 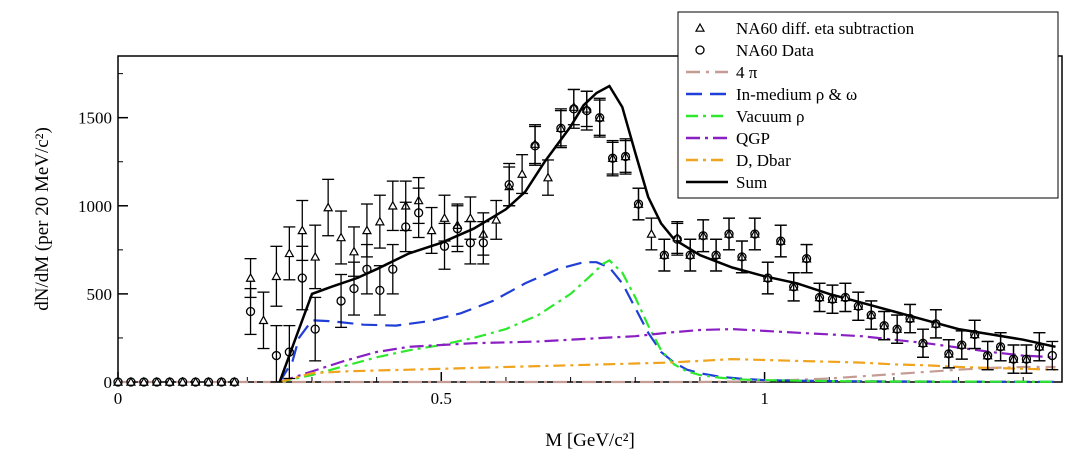 I want to click on legend-box, so click(x=868, y=105).